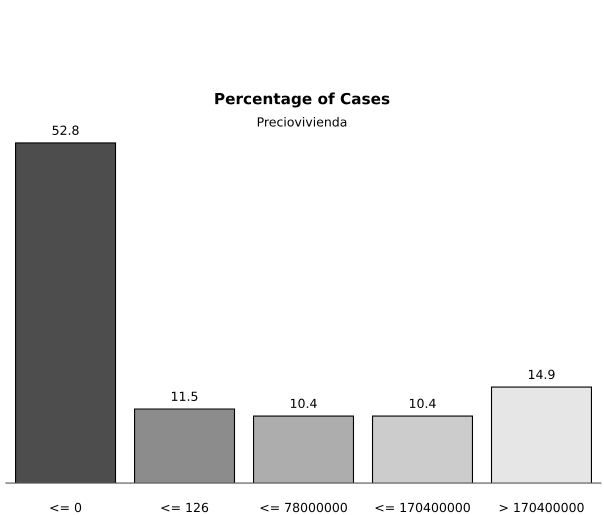  Describe the element at coordinates (185, 397) in the screenshot. I see `data-label: 11.5` at that location.